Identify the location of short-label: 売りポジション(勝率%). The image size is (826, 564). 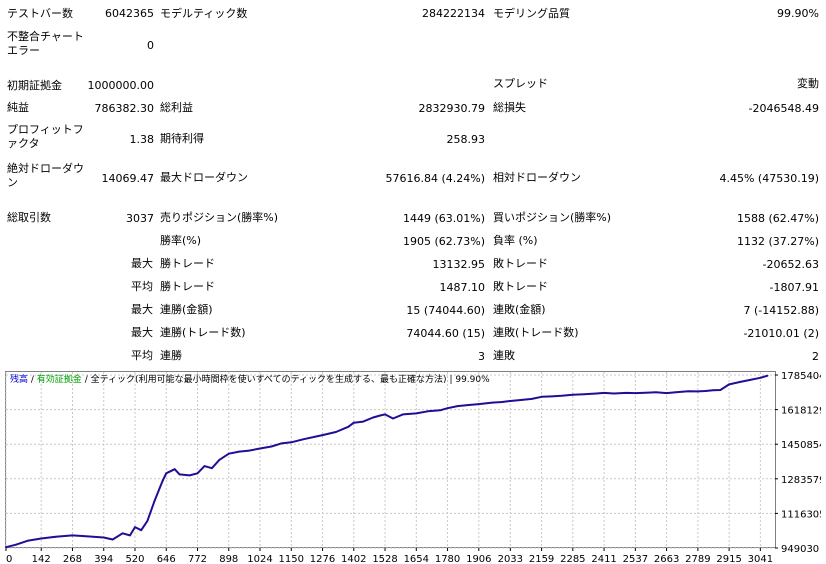
(219, 217).